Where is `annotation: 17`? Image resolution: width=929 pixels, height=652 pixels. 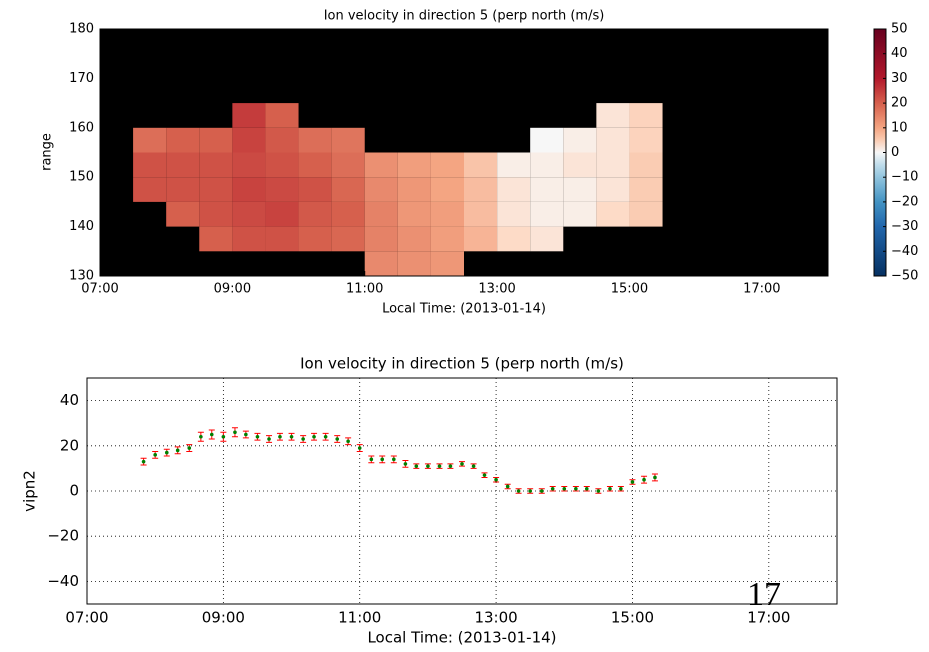 annotation: 17 is located at coordinates (764, 594).